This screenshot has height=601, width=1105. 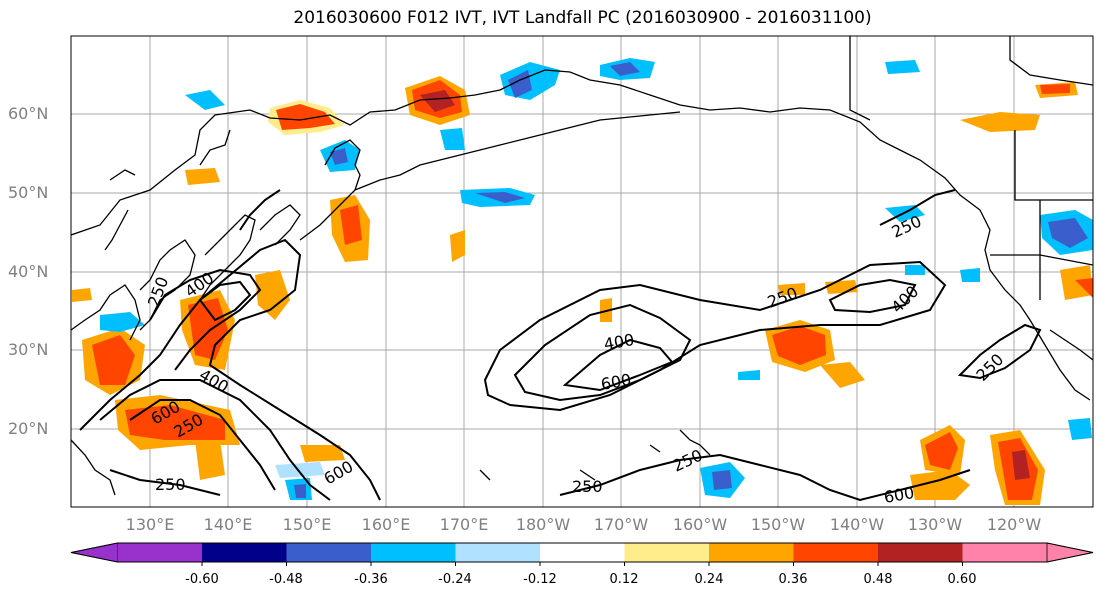 I want to click on colorbar-tick-label: -0.36, so click(x=371, y=579).